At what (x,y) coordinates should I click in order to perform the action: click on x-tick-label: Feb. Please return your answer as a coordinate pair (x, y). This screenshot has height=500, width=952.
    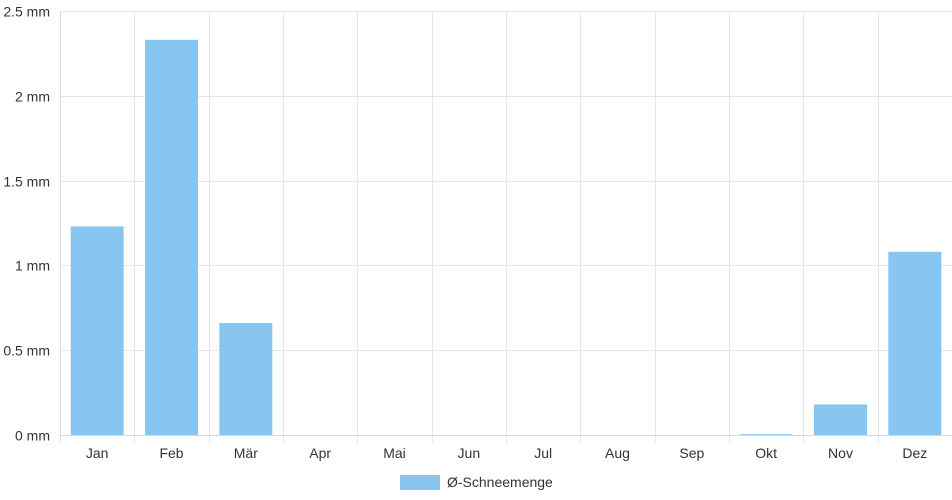
    Looking at the image, I should click on (171, 453).